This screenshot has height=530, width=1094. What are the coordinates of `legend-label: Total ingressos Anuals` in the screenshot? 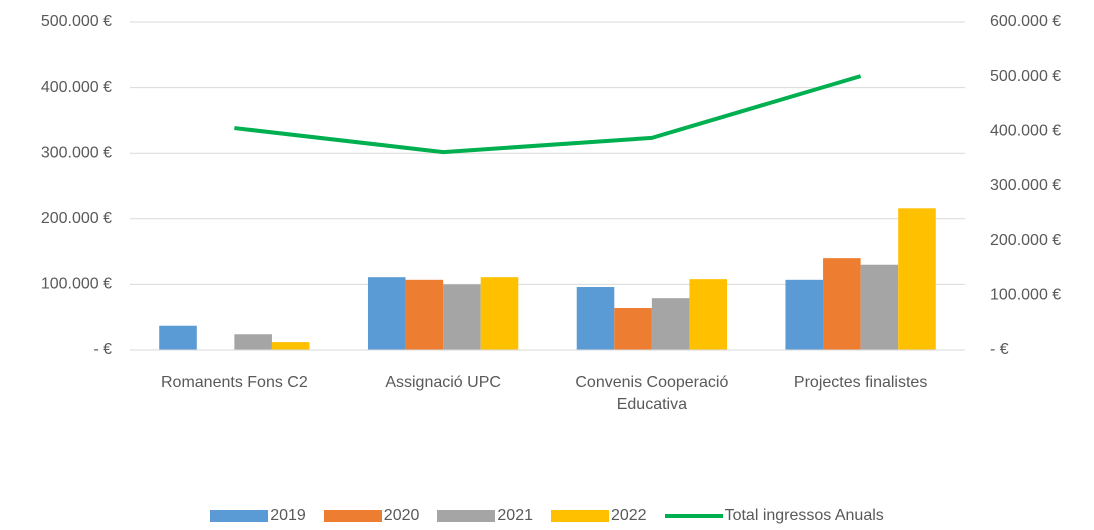 It's located at (804, 515).